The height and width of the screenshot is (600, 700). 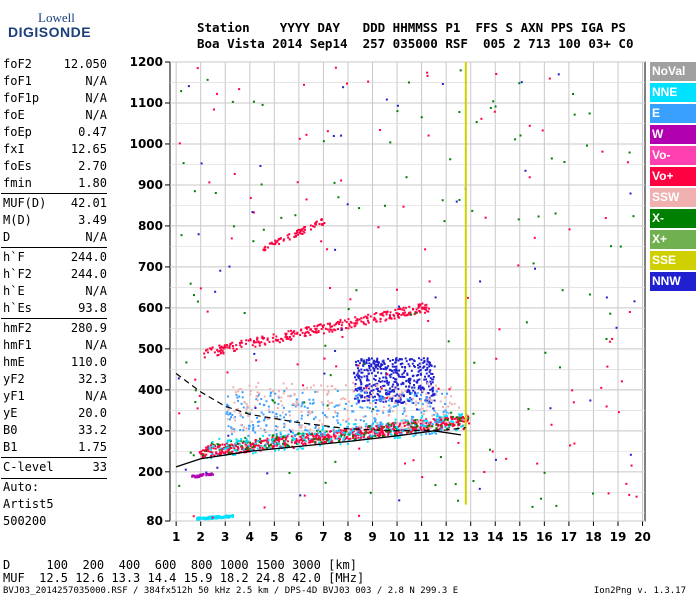 What do you see at coordinates (673, 71) in the screenshot?
I see `legend-noval: NoVal` at bounding box center [673, 71].